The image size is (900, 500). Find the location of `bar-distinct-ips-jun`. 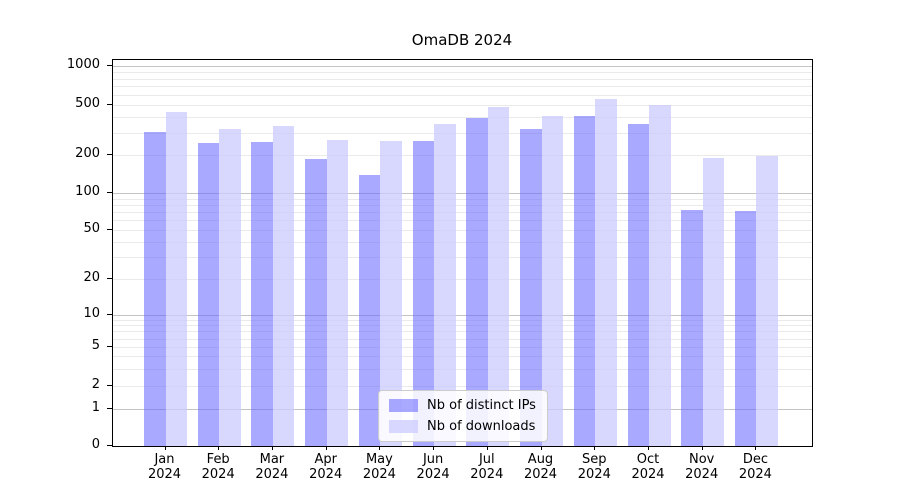

bar-distinct-ips-jun is located at coordinates (423, 293).